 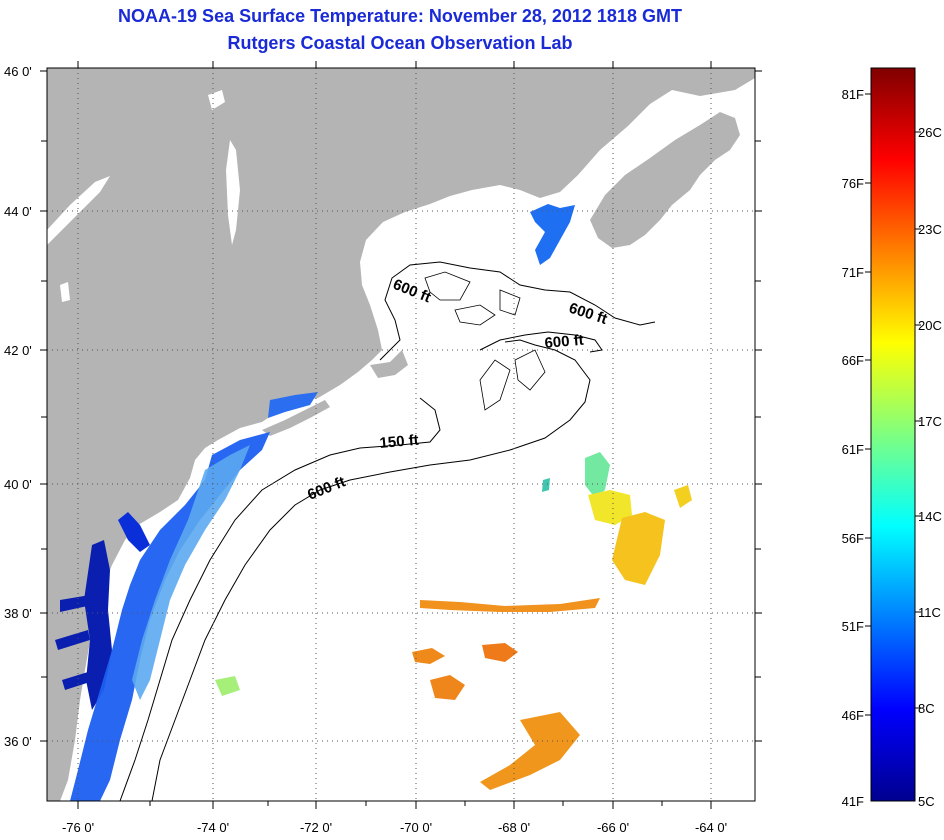 I want to click on sst-coastal-band-light, so click(x=191, y=572).